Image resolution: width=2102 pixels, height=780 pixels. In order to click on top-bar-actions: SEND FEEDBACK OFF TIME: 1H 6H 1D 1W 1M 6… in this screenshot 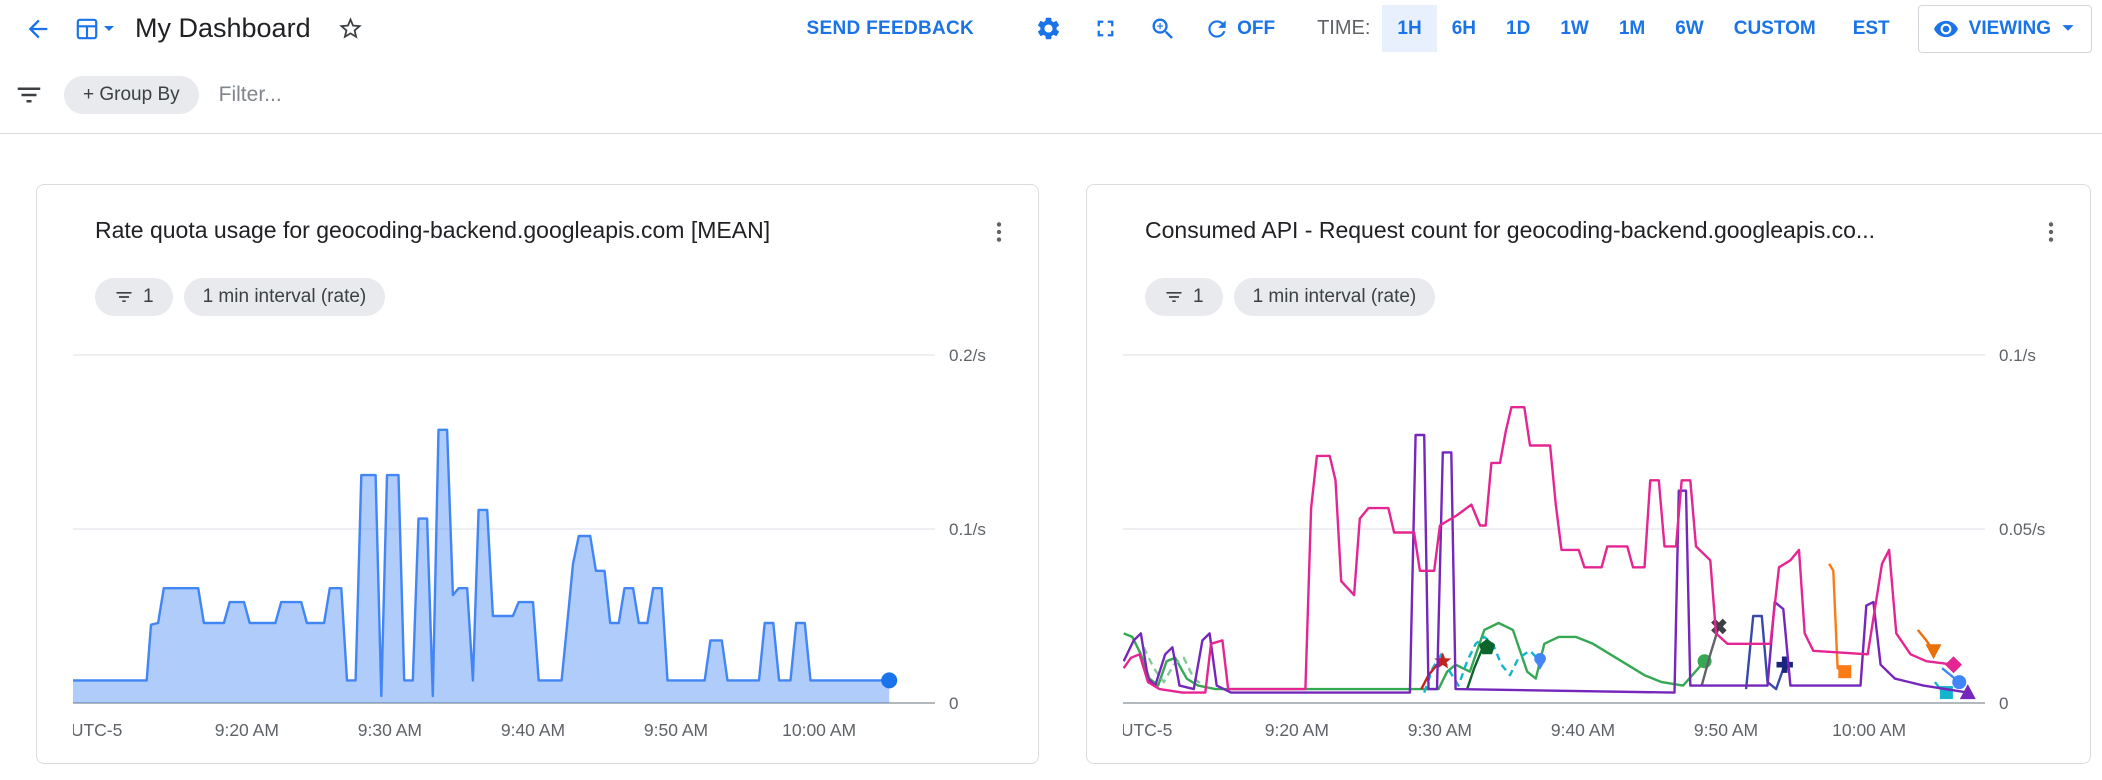, I will do `click(1450, 28)`.